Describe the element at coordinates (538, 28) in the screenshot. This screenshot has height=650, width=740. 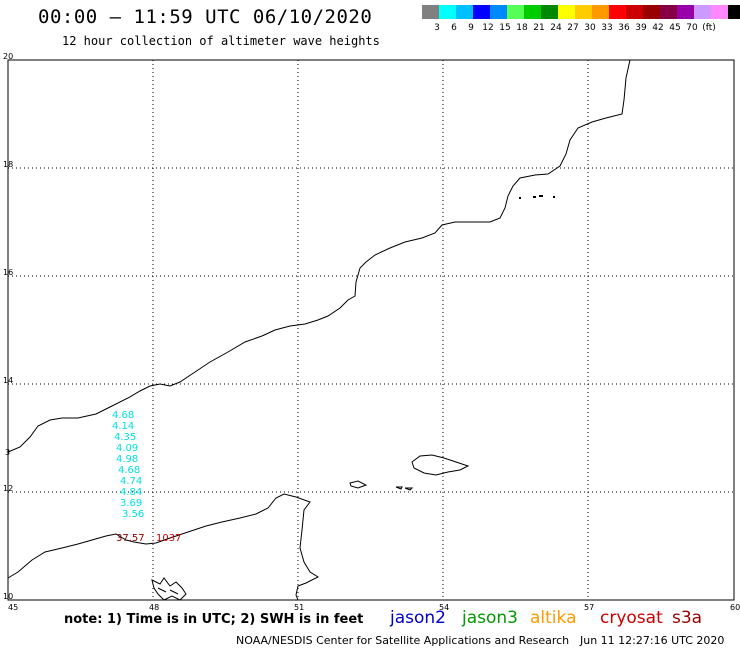
I see `legend-label: 21` at that location.